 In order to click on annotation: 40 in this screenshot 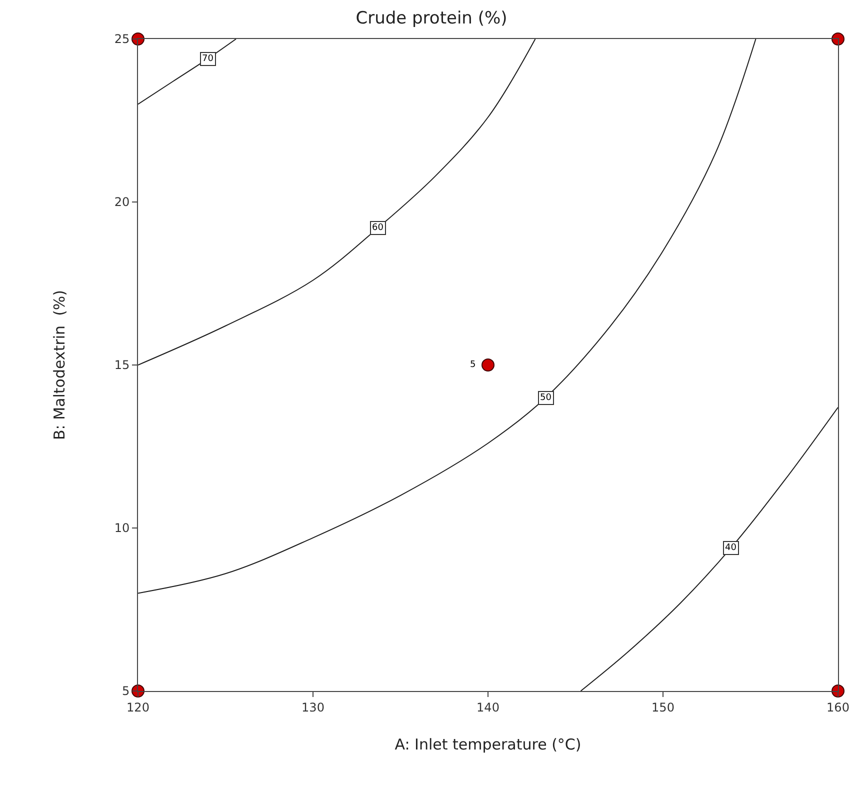, I will do `click(731, 548)`.